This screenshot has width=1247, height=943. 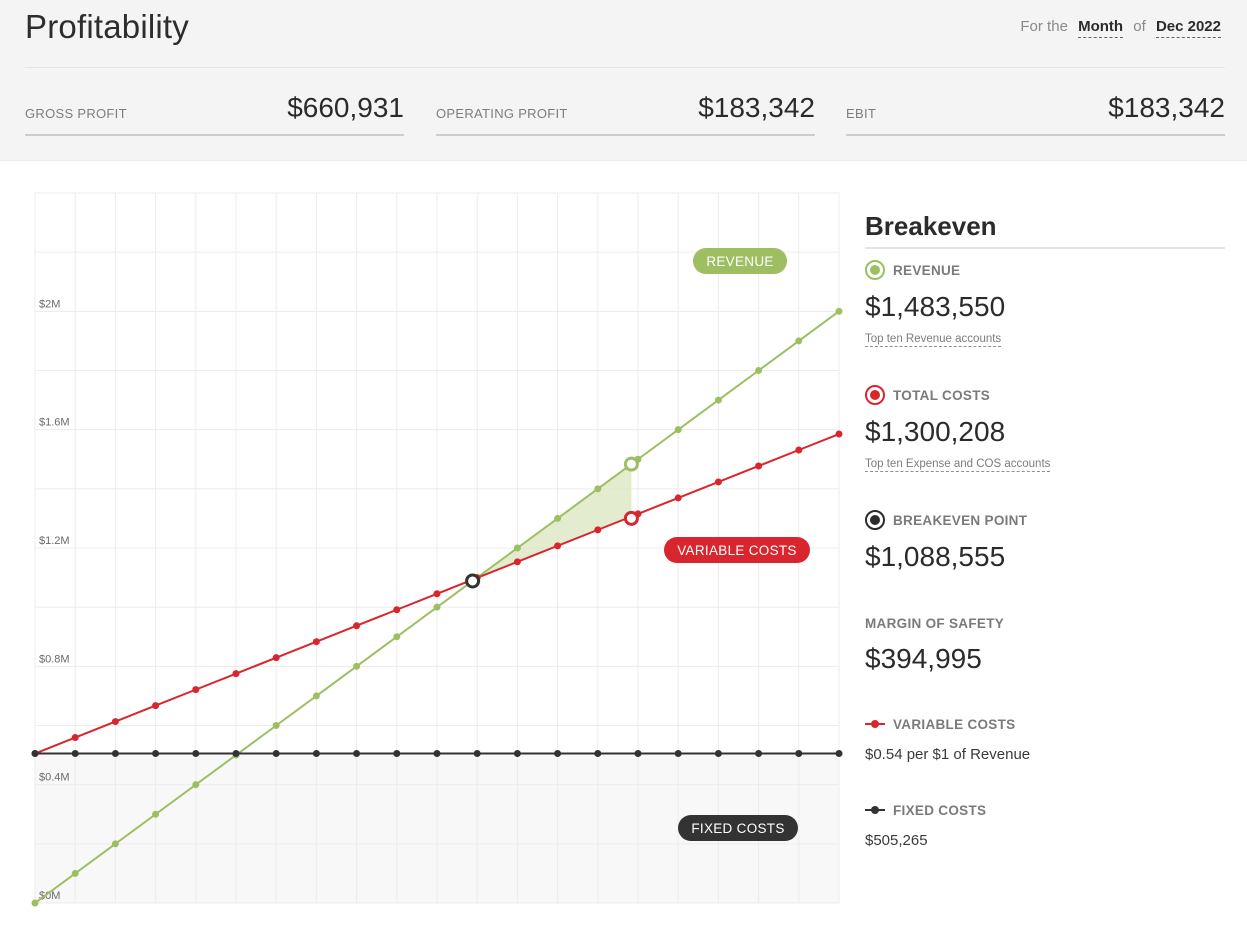 I want to click on period-of: of, so click(x=1139, y=26).